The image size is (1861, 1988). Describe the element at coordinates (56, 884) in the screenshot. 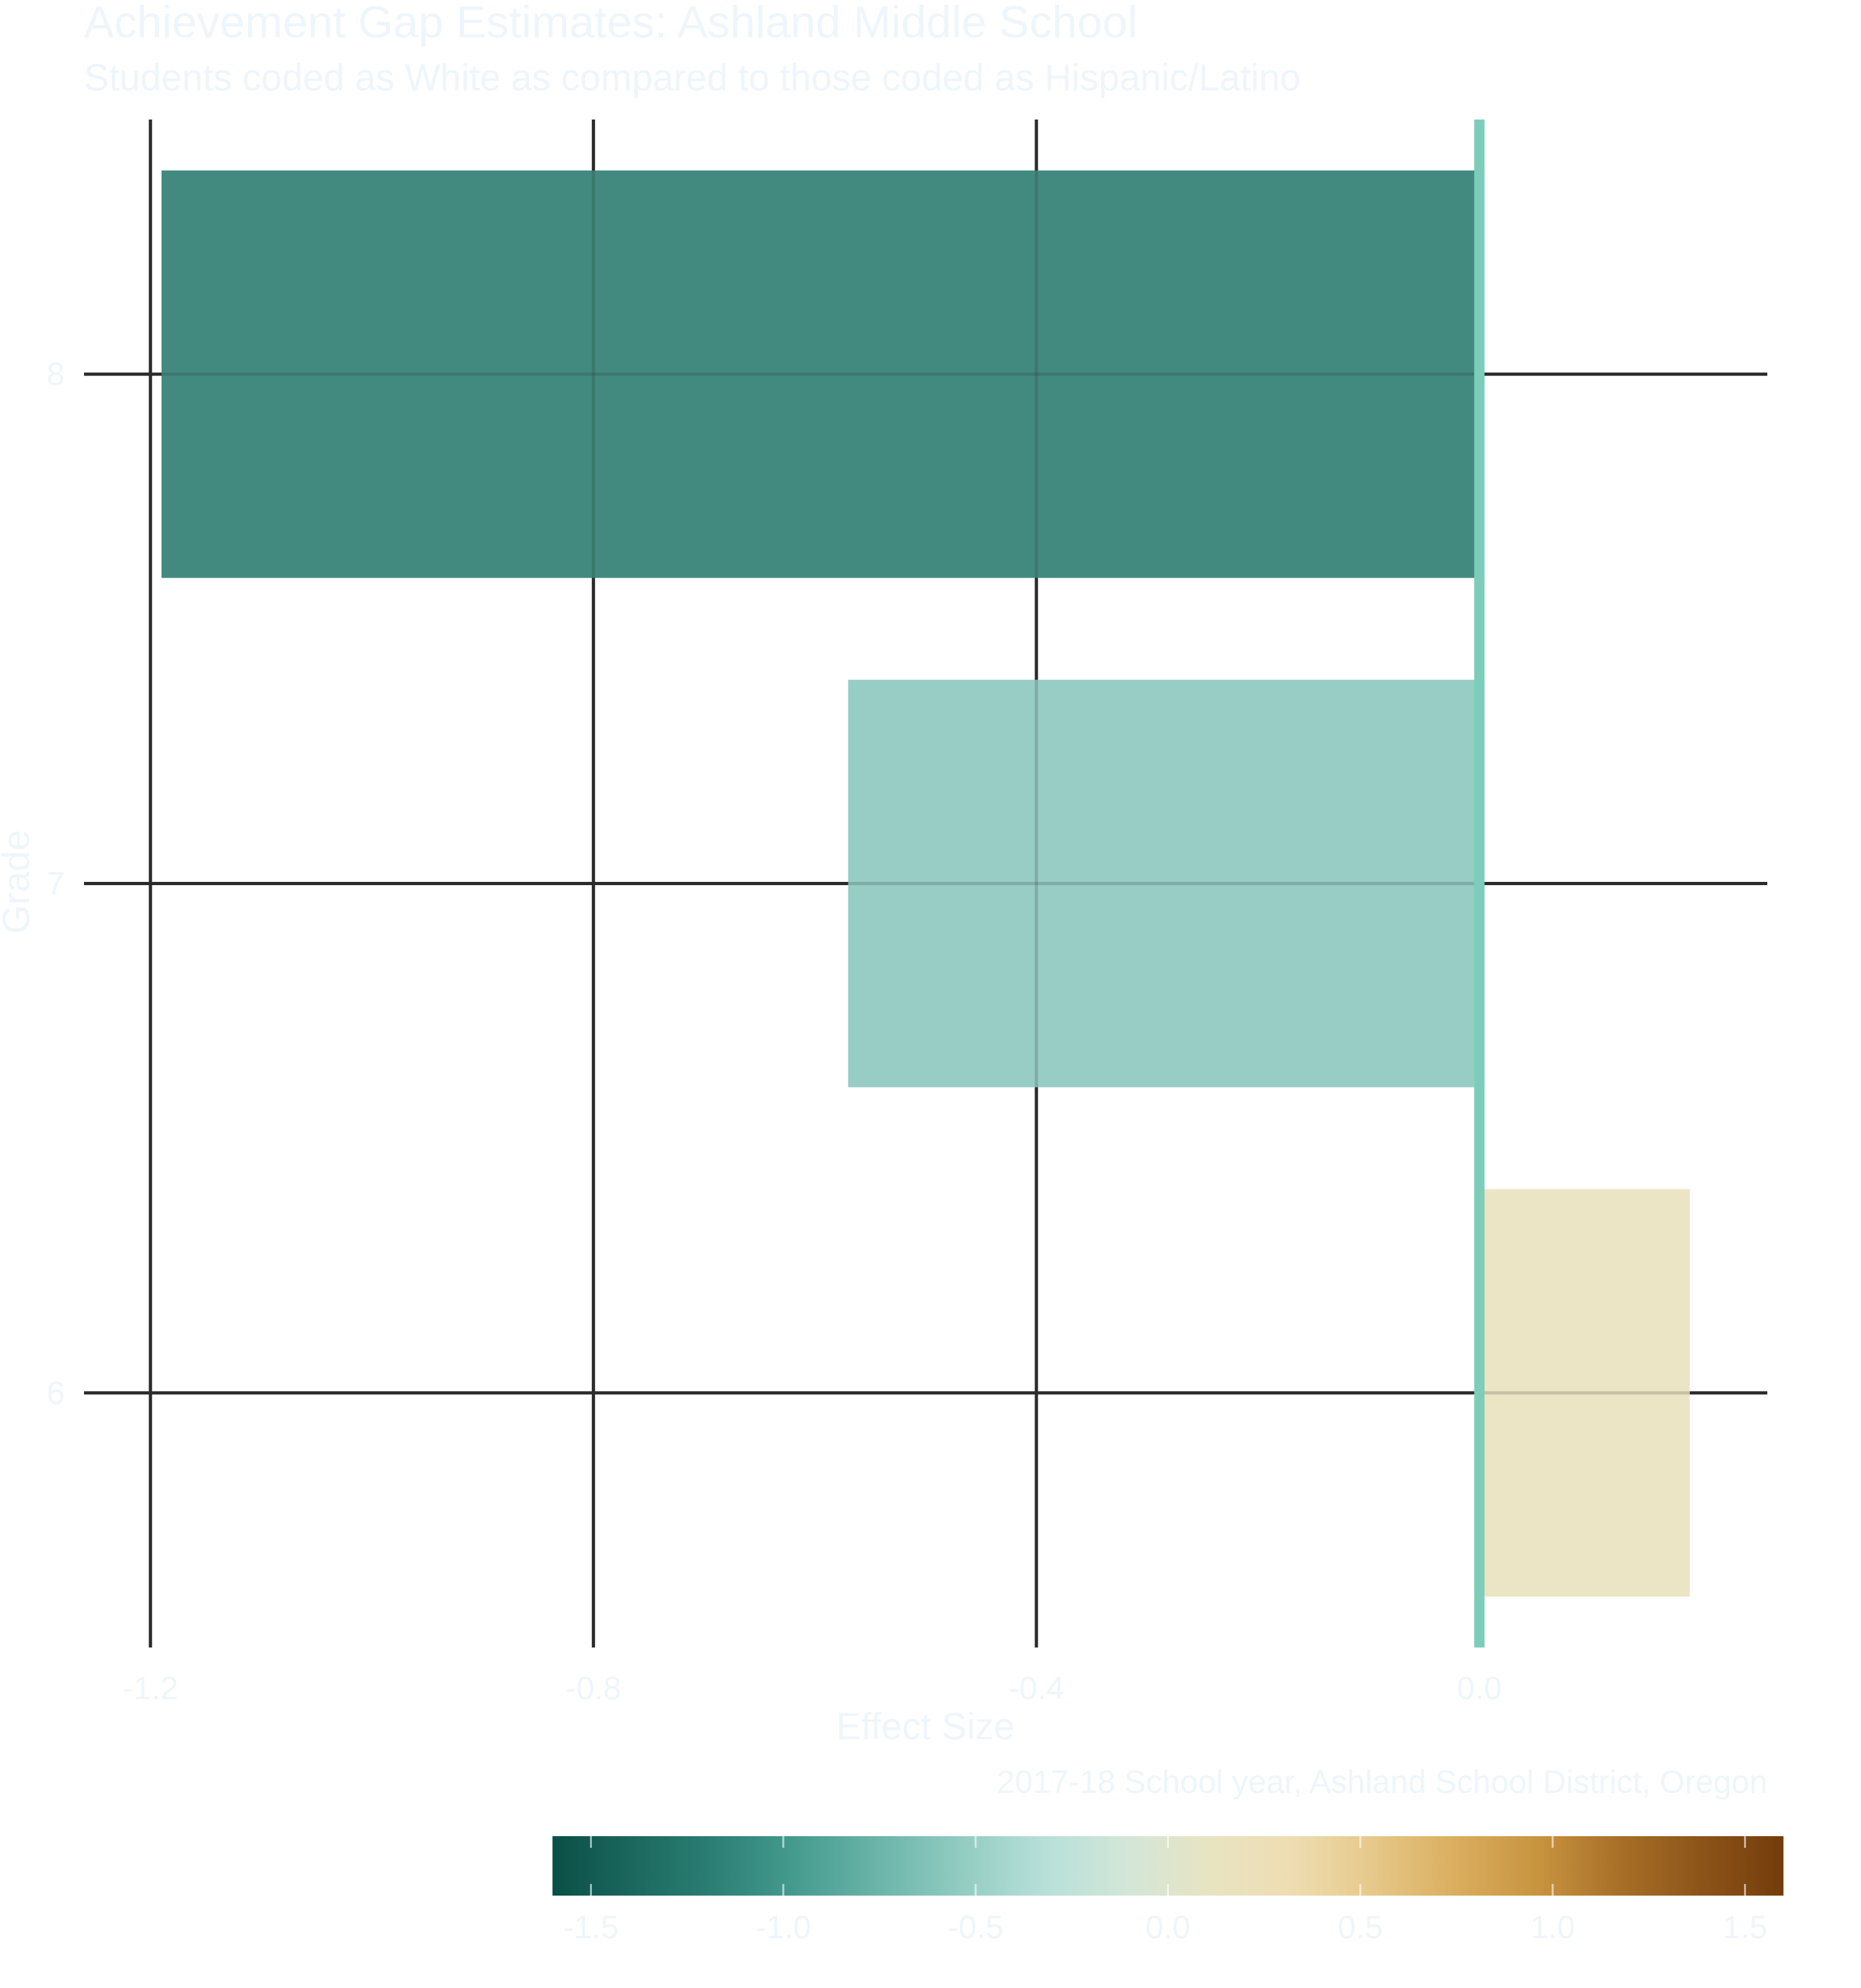

I see `y-tick-label: 7` at that location.